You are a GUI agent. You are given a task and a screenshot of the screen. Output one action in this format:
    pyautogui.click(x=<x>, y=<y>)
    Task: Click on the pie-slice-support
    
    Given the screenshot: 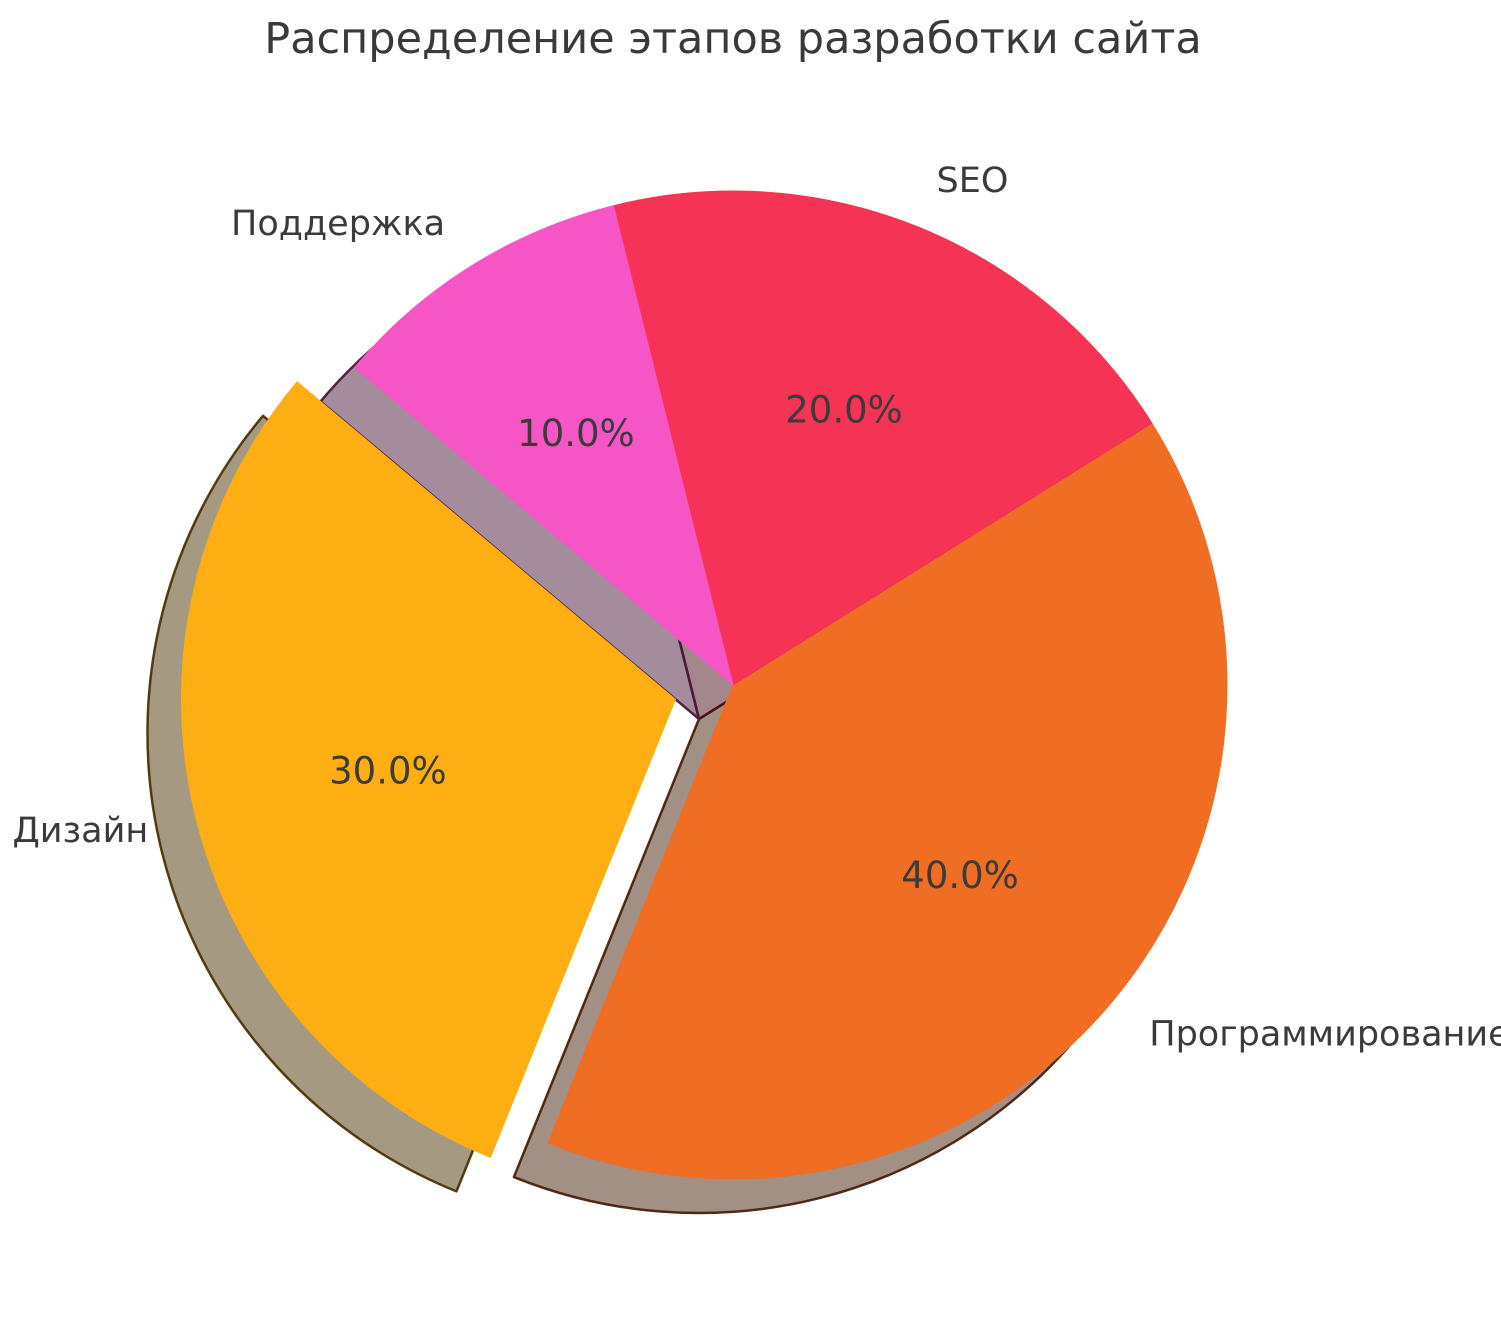 What is the action you would take?
    pyautogui.click(x=544, y=445)
    